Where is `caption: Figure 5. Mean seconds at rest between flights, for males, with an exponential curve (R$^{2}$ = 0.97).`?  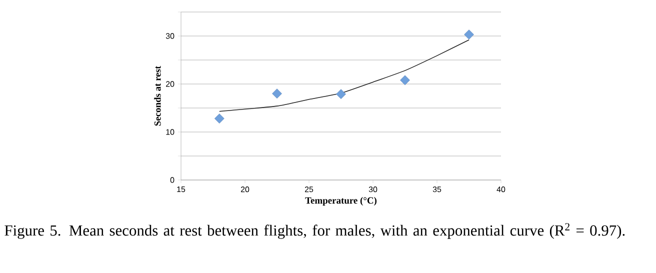 caption: Figure 5. Mean seconds at rest between flights, for males, with an exponential curve (R$^{2}$ = 0.97). is located at coordinates (314, 231).